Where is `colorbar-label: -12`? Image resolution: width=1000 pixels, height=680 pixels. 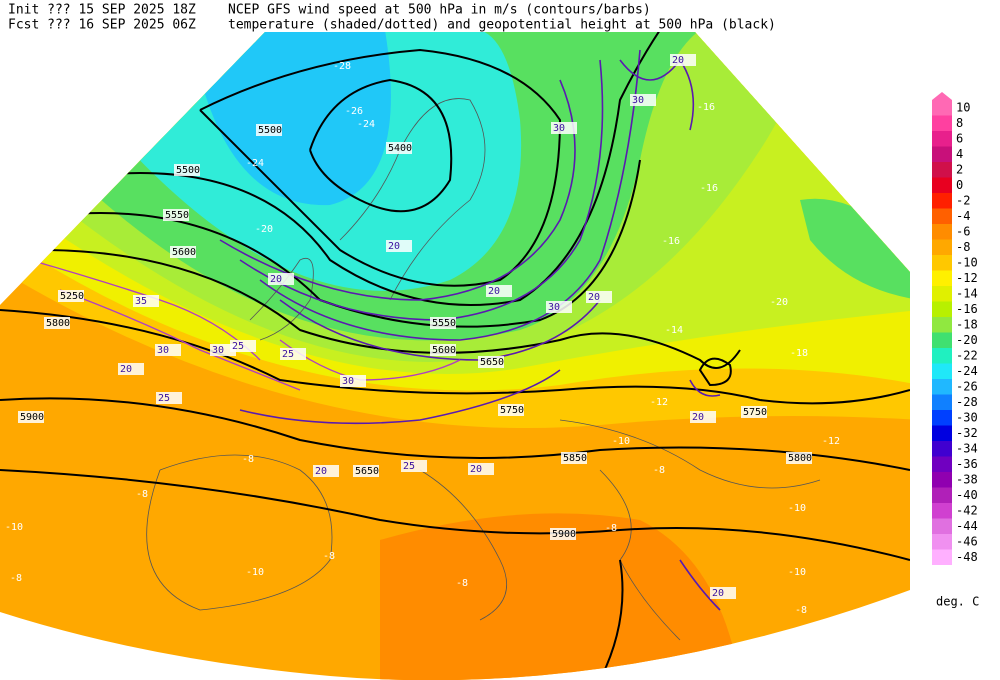 colorbar-label: -12 is located at coordinates (967, 278).